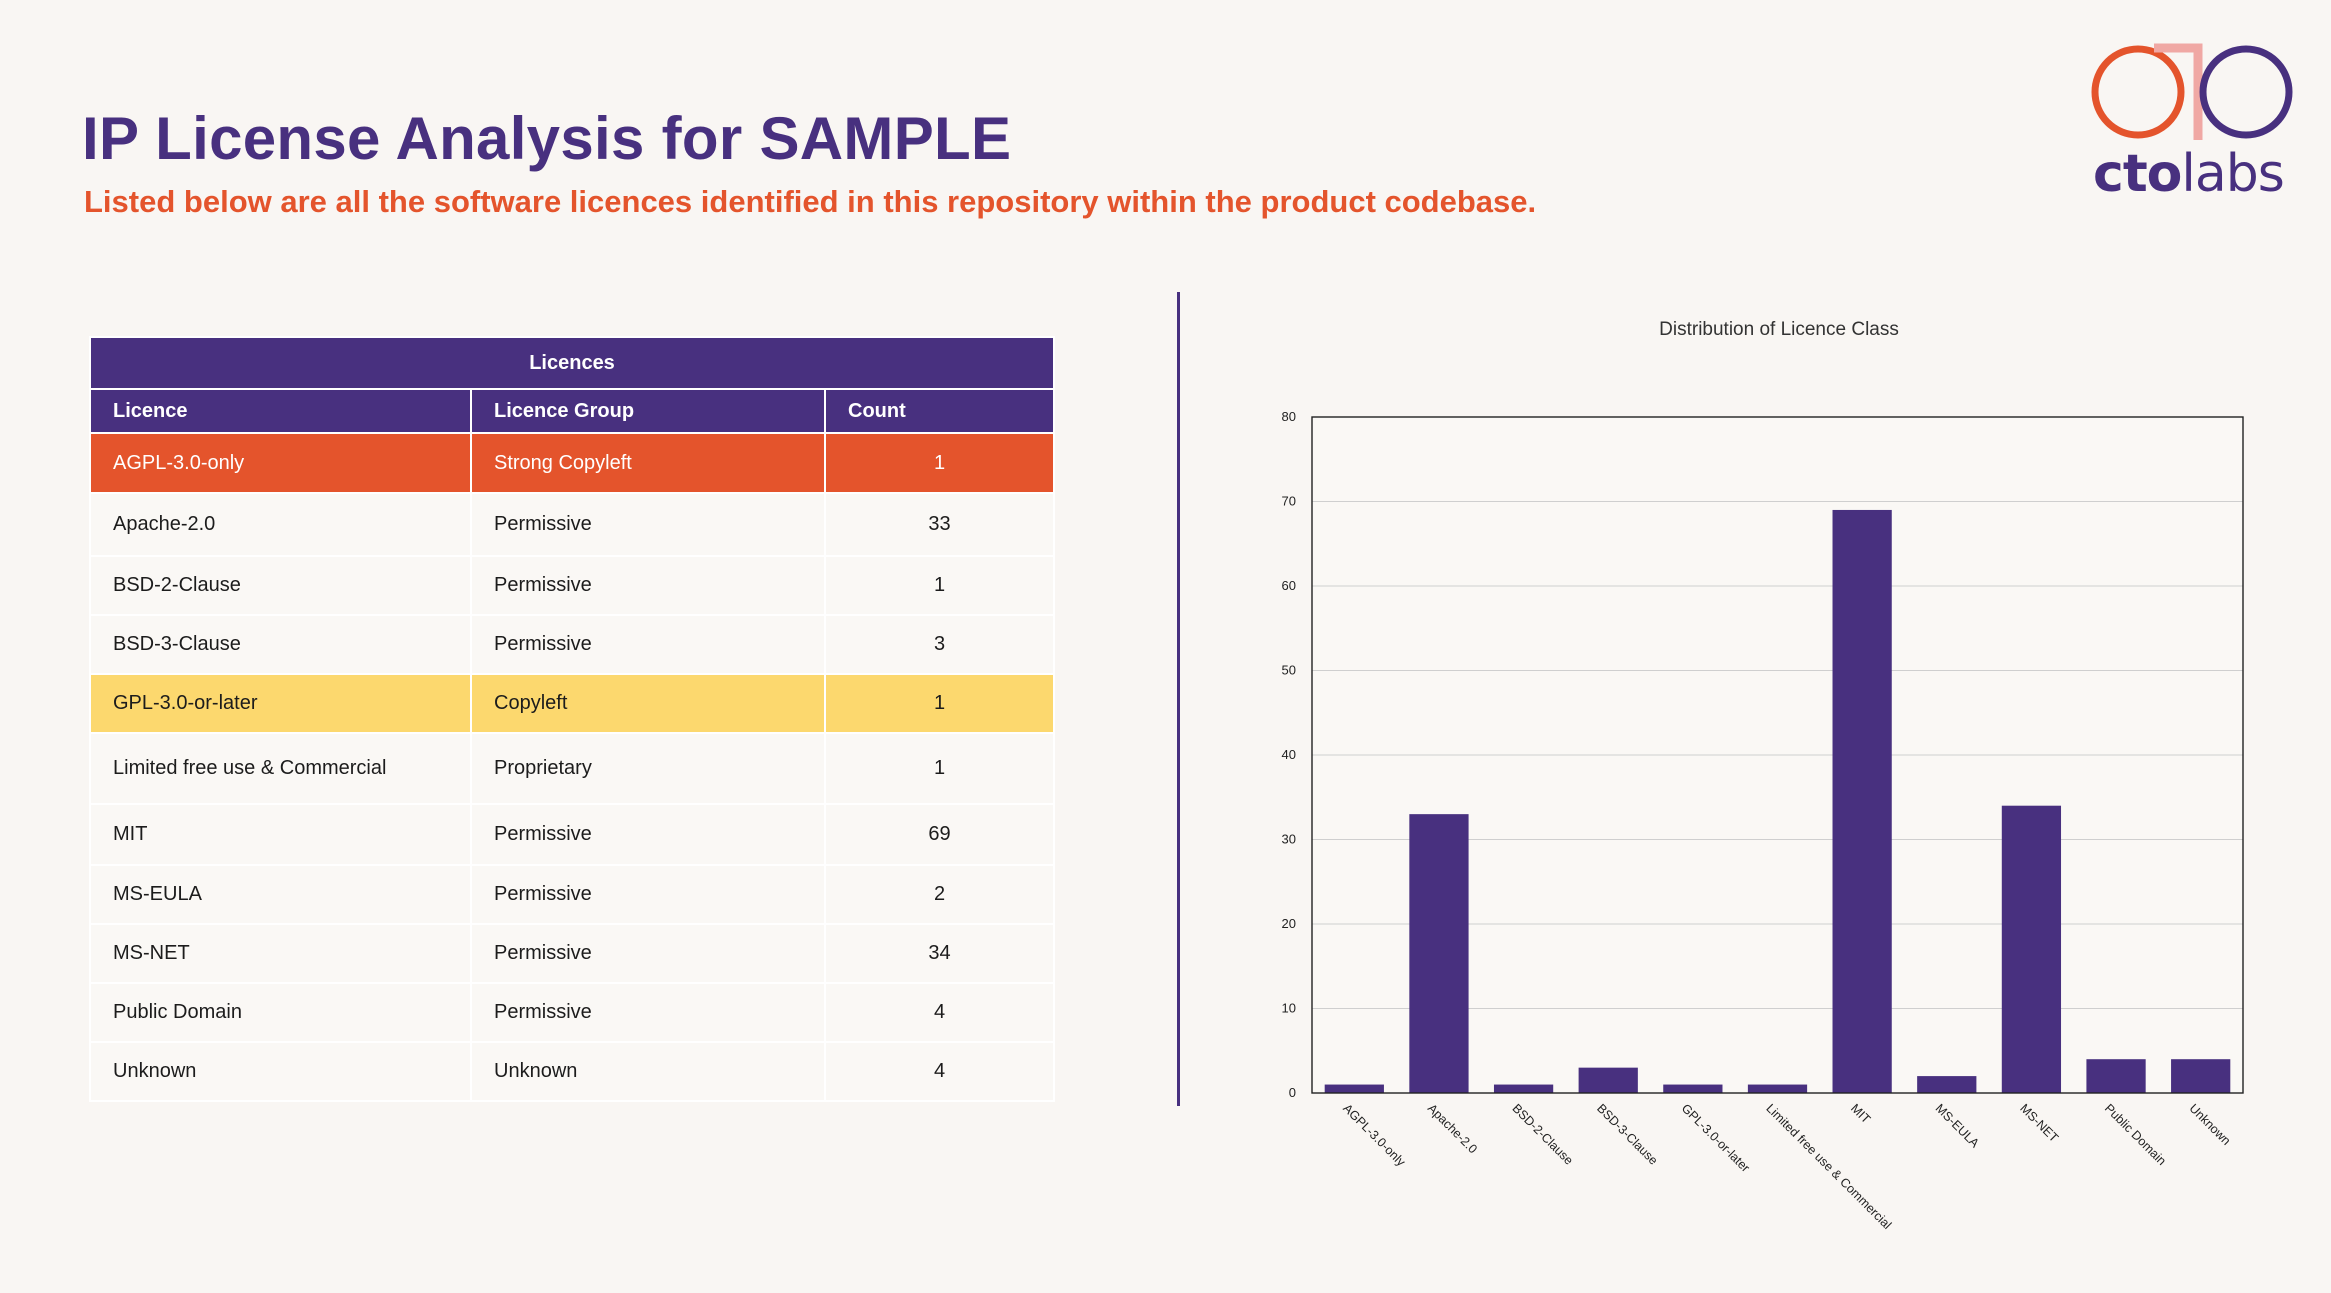 This screenshot has height=1293, width=2331. Describe the element at coordinates (1289, 670) in the screenshot. I see `y-tick-label: 50` at that location.